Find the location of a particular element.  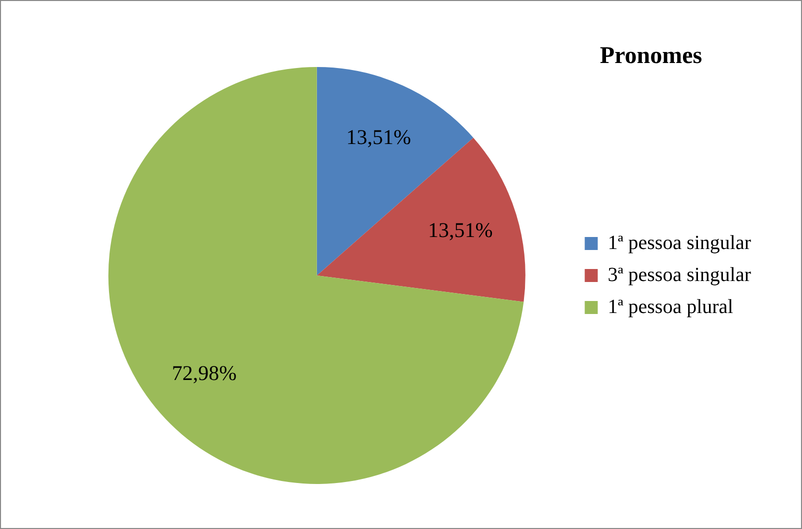

chart-title: Pronomes is located at coordinates (651, 56).